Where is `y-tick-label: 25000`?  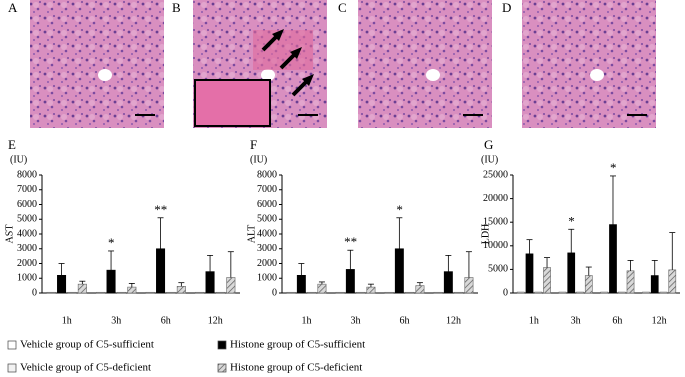
y-tick-label: 25000 is located at coordinates (495, 174).